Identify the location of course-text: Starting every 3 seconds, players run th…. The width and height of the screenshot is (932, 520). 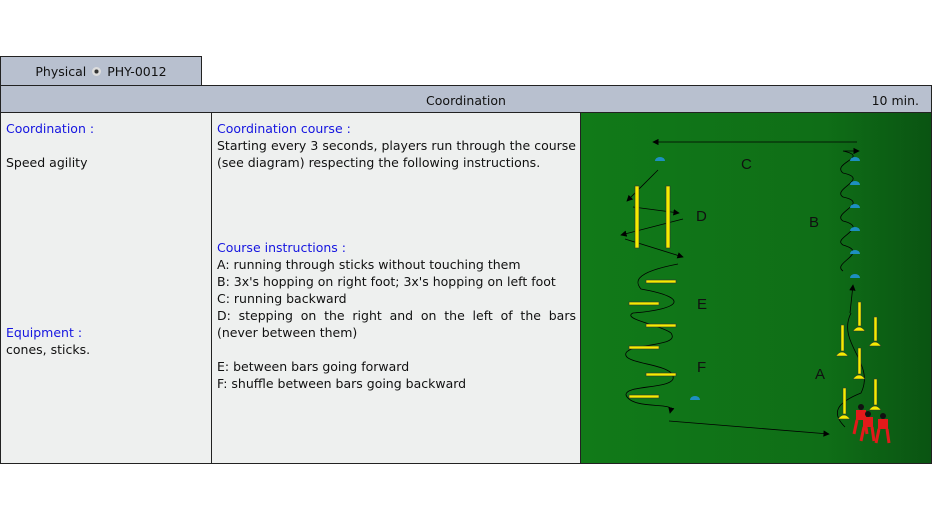
(396, 154).